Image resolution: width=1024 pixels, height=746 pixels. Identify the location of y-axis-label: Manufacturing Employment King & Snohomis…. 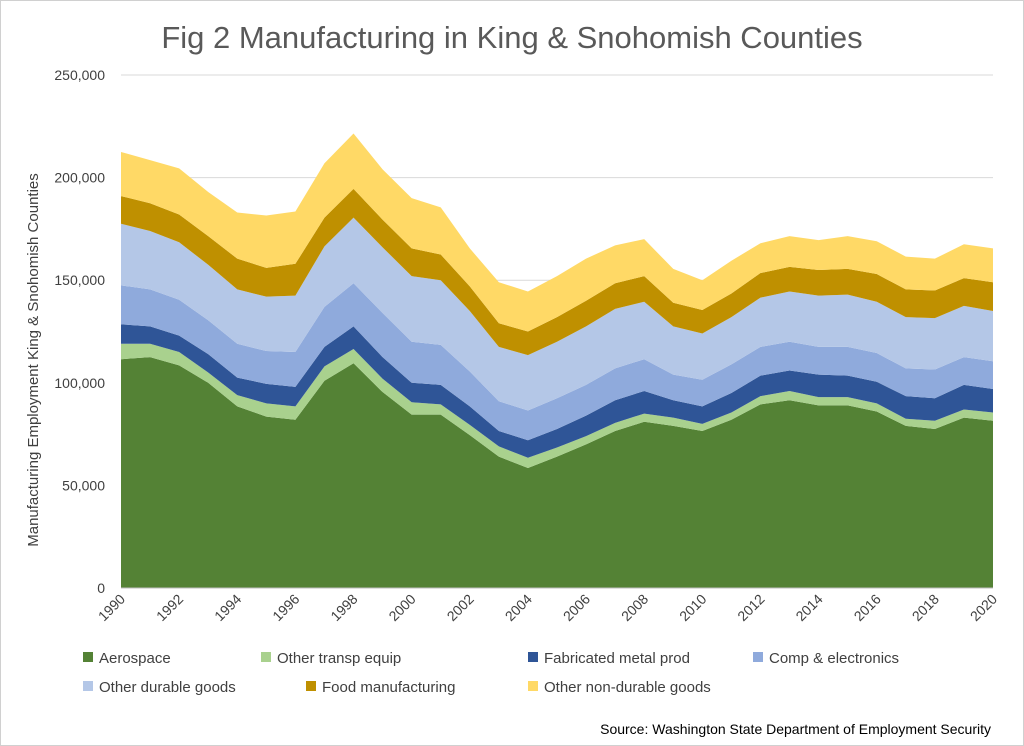
(33, 360).